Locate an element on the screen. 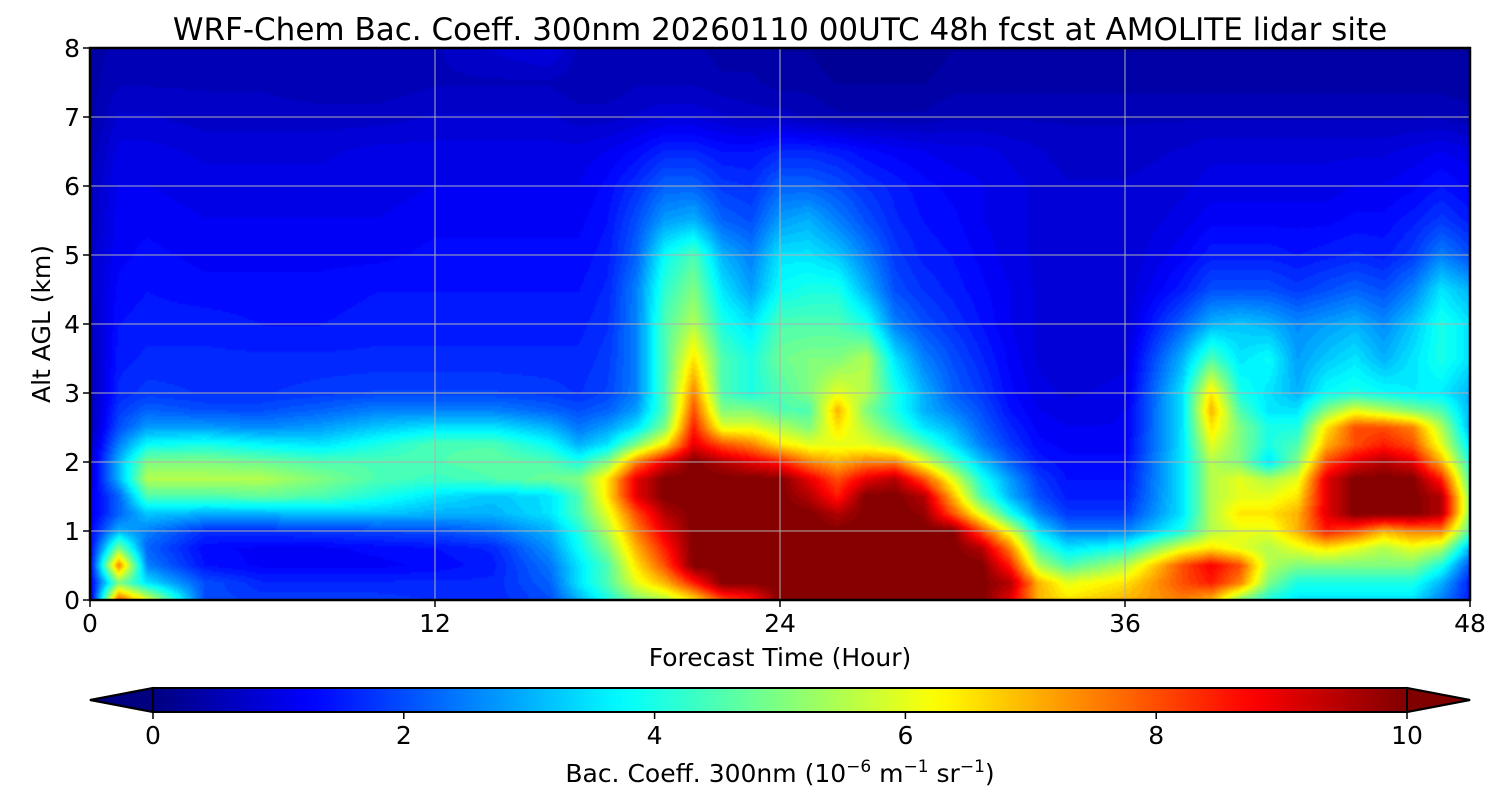  colorbar-ticks: 0 2 4 6 8 10 is located at coordinates (784, 731).